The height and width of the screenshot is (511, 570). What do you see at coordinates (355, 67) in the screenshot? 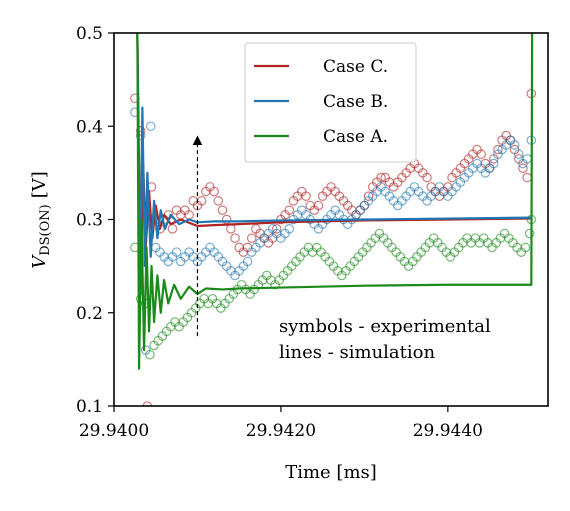
I see `legend-item-case-c-label: Case C.` at bounding box center [355, 67].